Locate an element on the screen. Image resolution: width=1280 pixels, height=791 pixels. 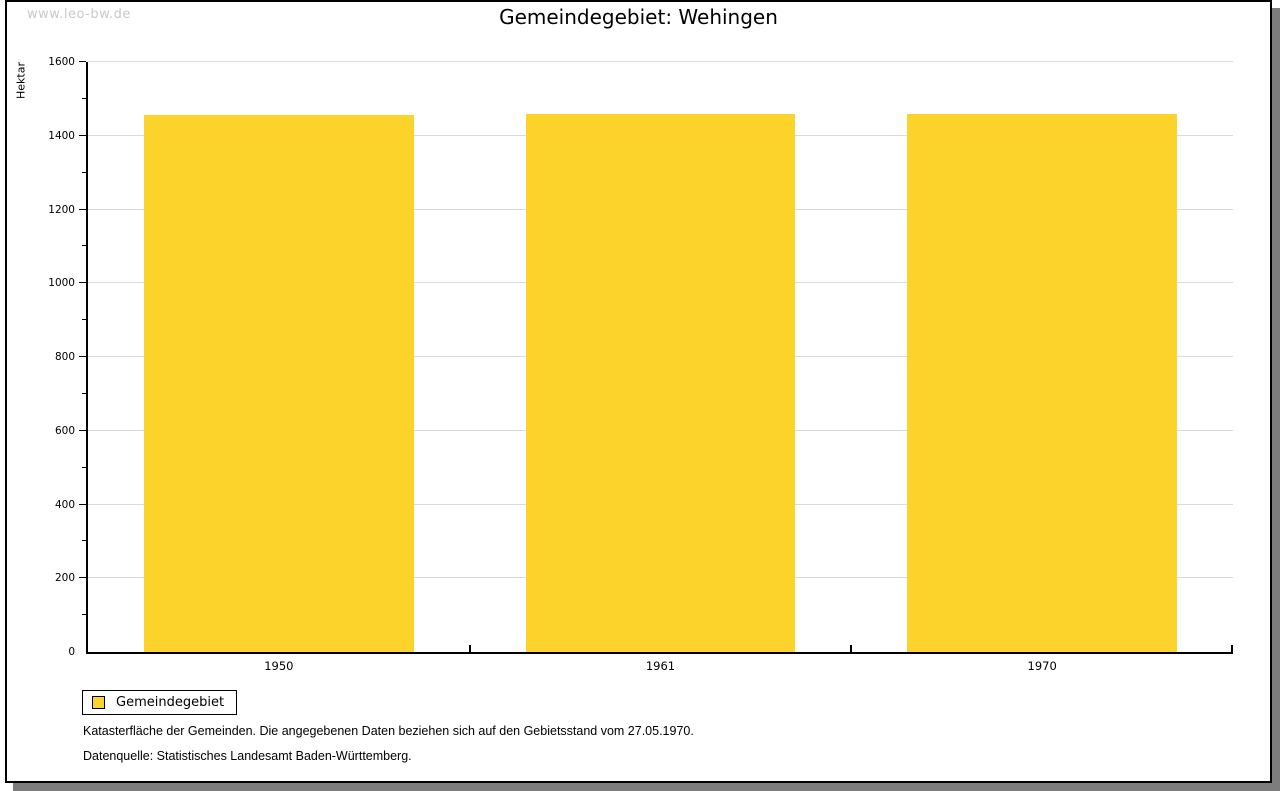
y-axis-tick-label: 800 is located at coordinates (64, 357).